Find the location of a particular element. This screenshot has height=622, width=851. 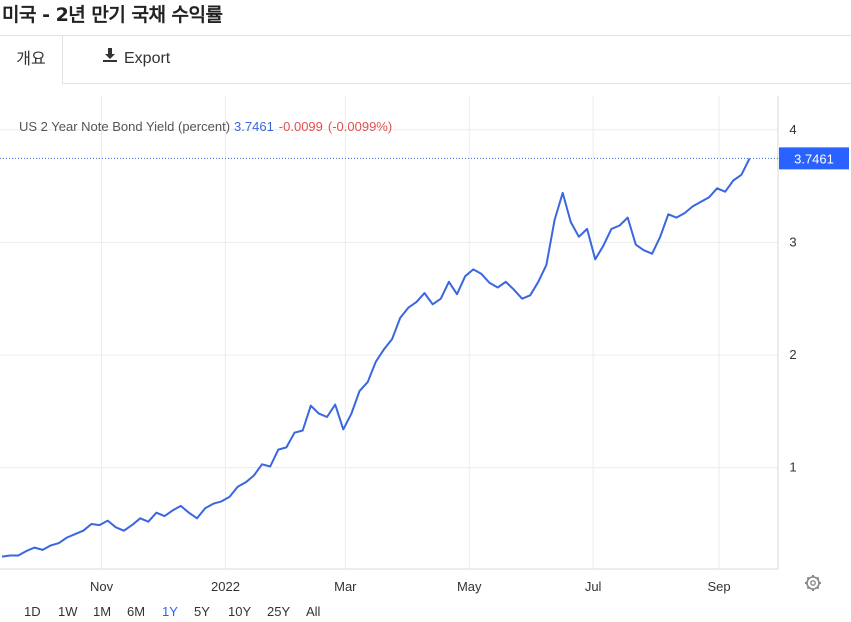

y-tick-label: 3 is located at coordinates (792, 241).